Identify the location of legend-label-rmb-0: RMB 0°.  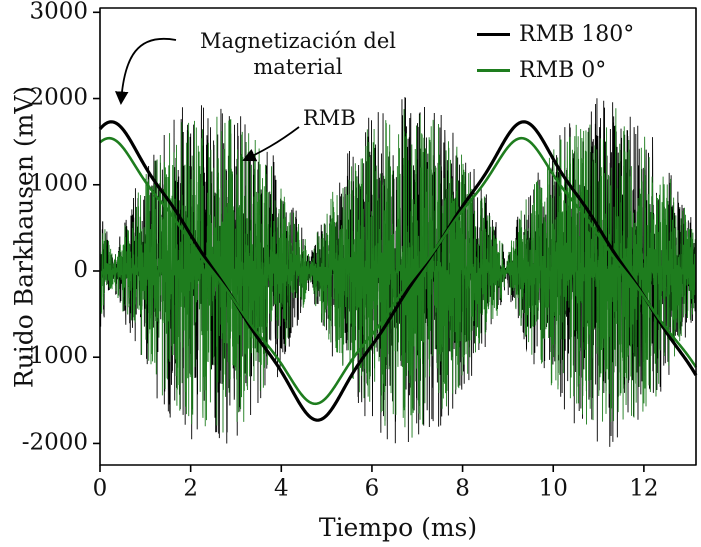
(563, 70).